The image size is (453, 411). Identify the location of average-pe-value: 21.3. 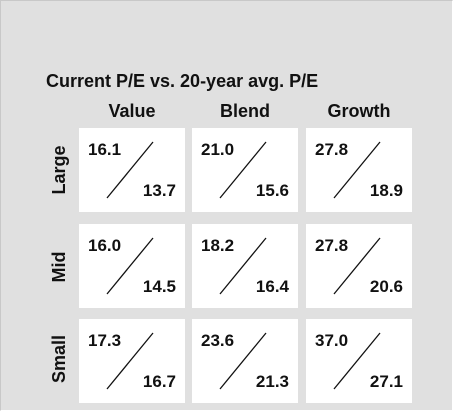
(272, 381).